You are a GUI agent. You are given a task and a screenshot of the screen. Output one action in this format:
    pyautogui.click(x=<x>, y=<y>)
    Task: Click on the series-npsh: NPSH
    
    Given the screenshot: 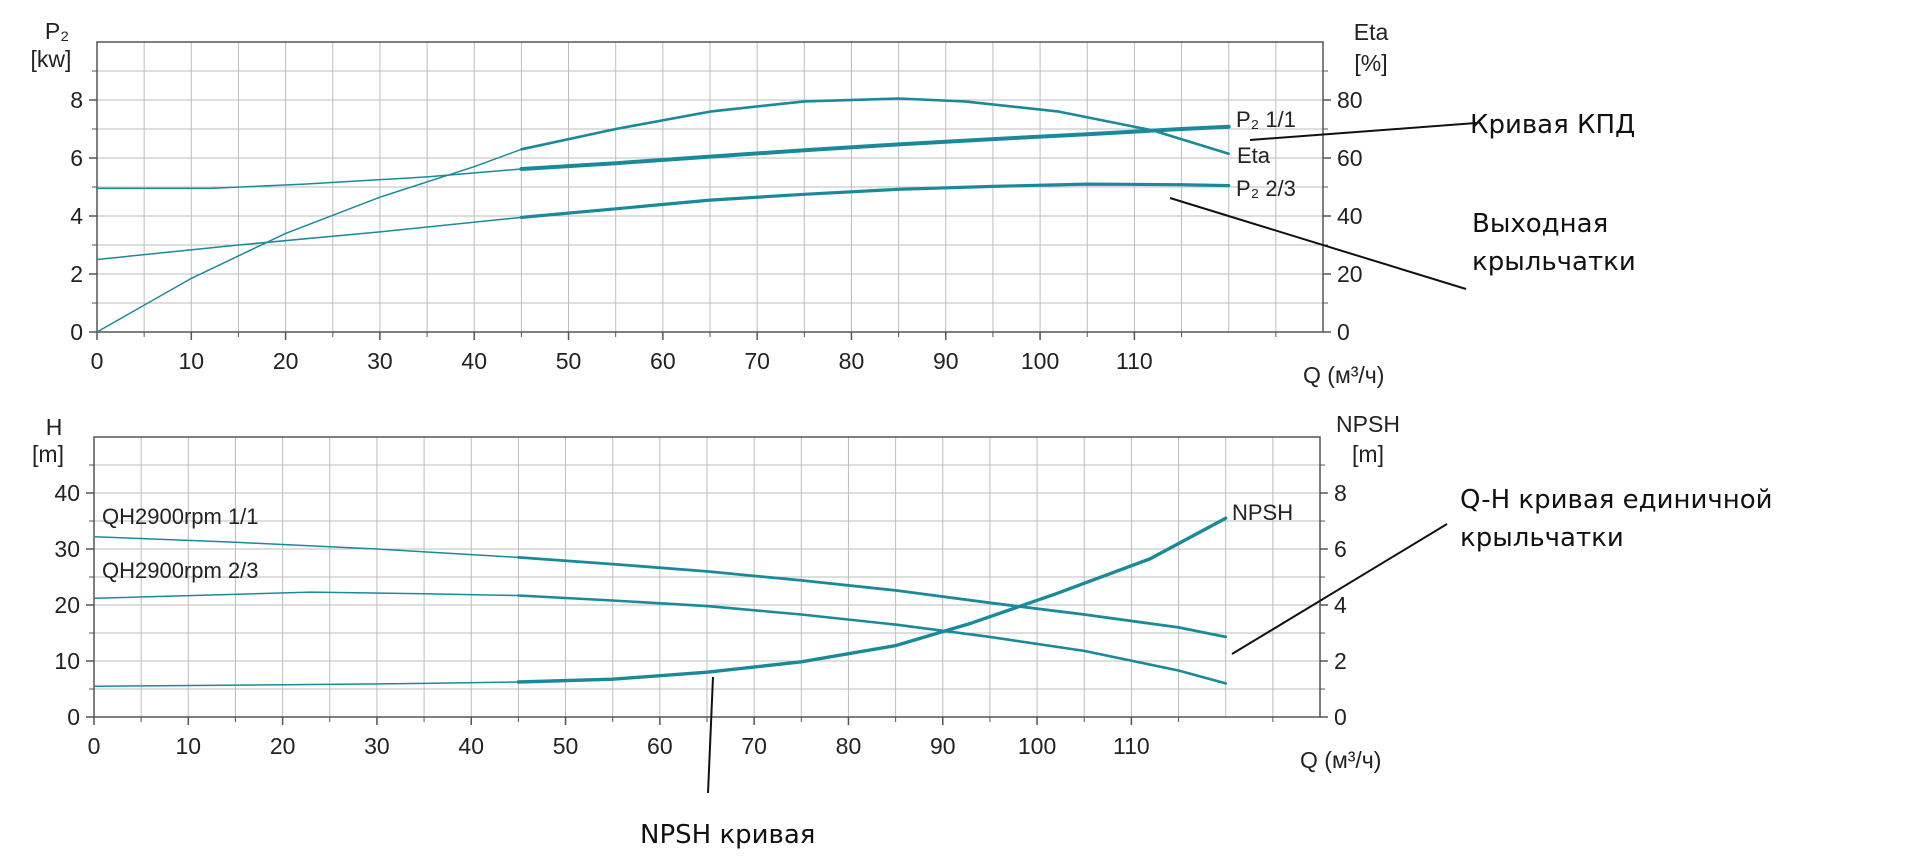 What is the action you would take?
    pyautogui.click(x=693, y=593)
    